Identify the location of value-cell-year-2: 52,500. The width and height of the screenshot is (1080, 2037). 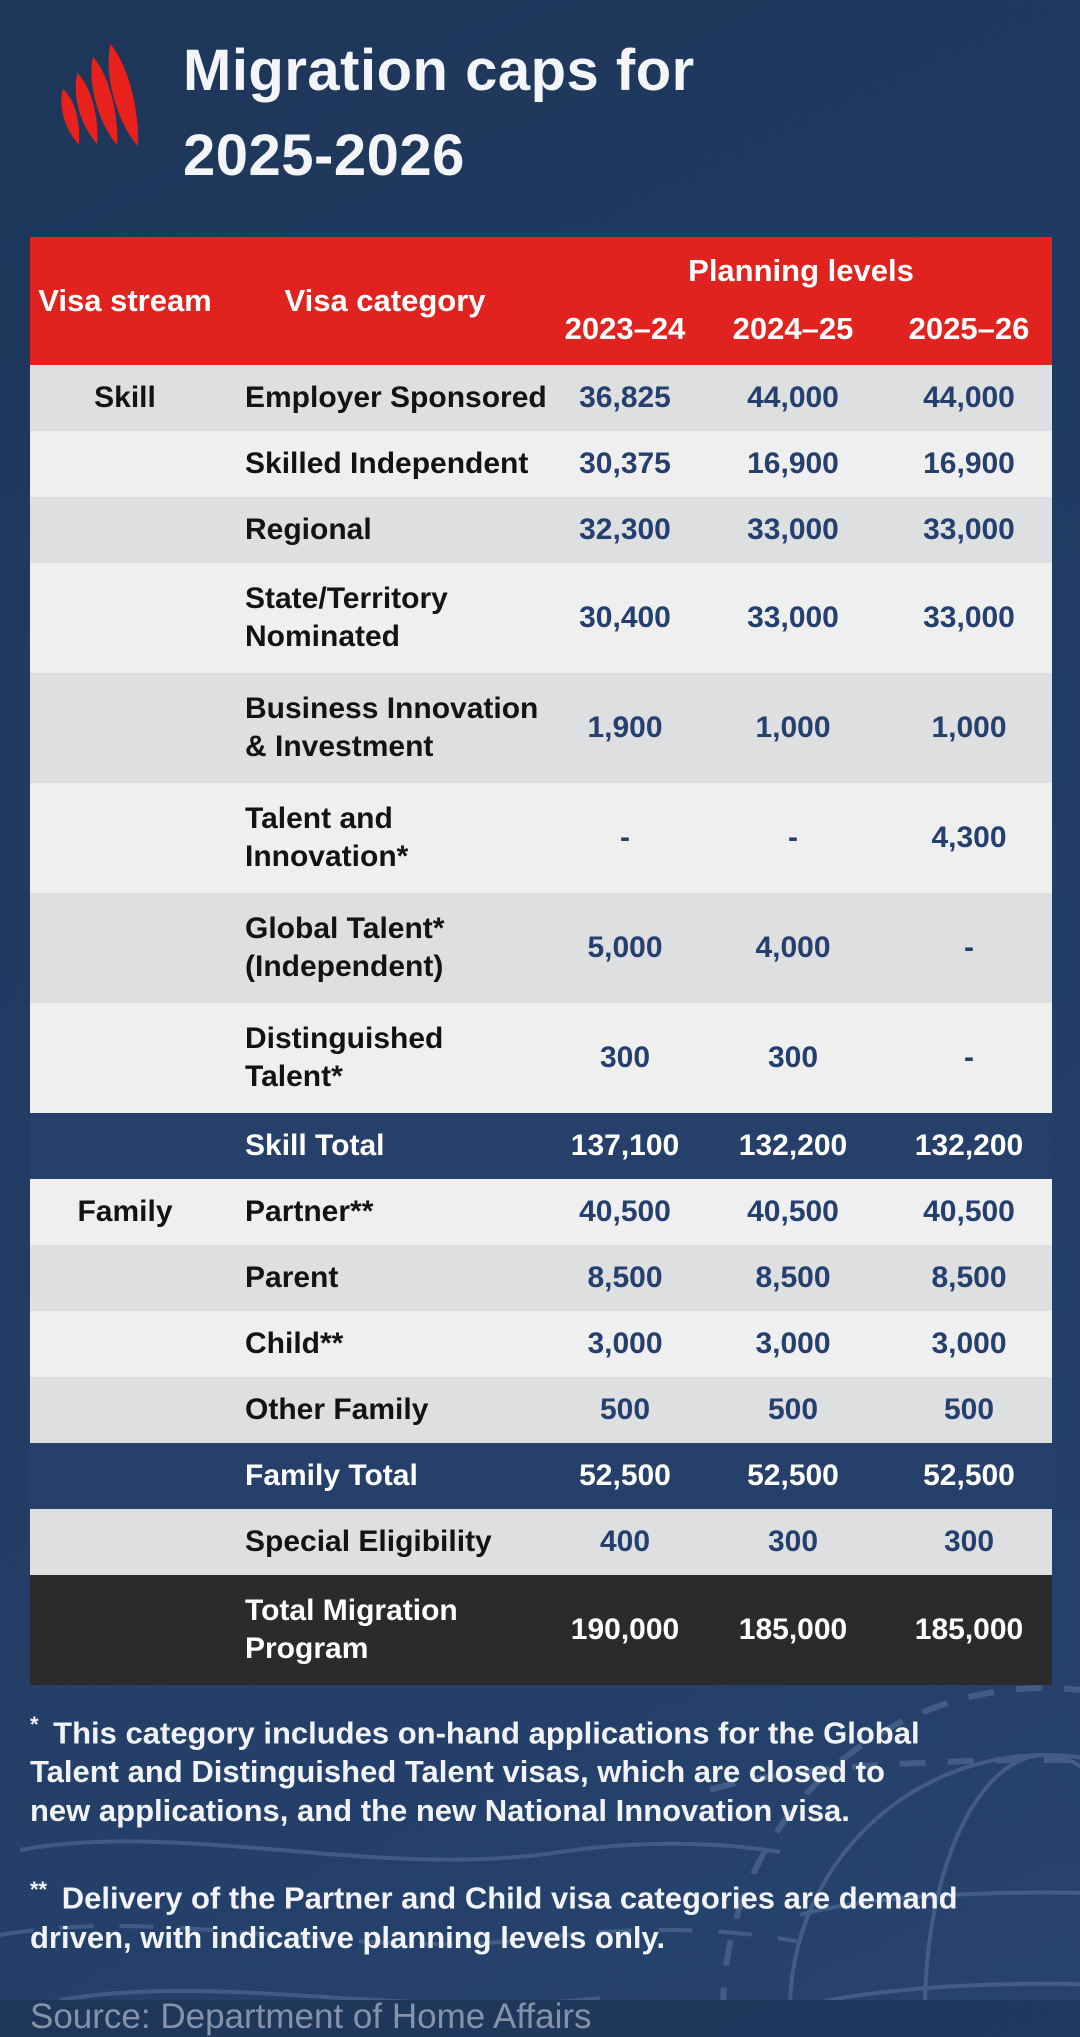
(969, 1475).